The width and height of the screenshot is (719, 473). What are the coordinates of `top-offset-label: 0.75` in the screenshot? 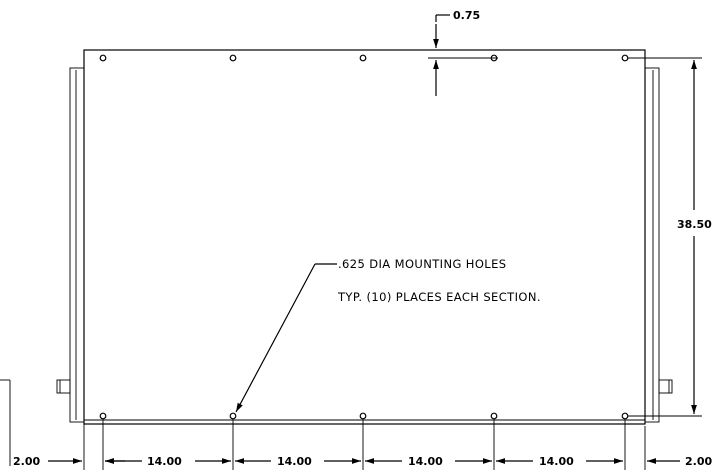 It's located at (466, 15).